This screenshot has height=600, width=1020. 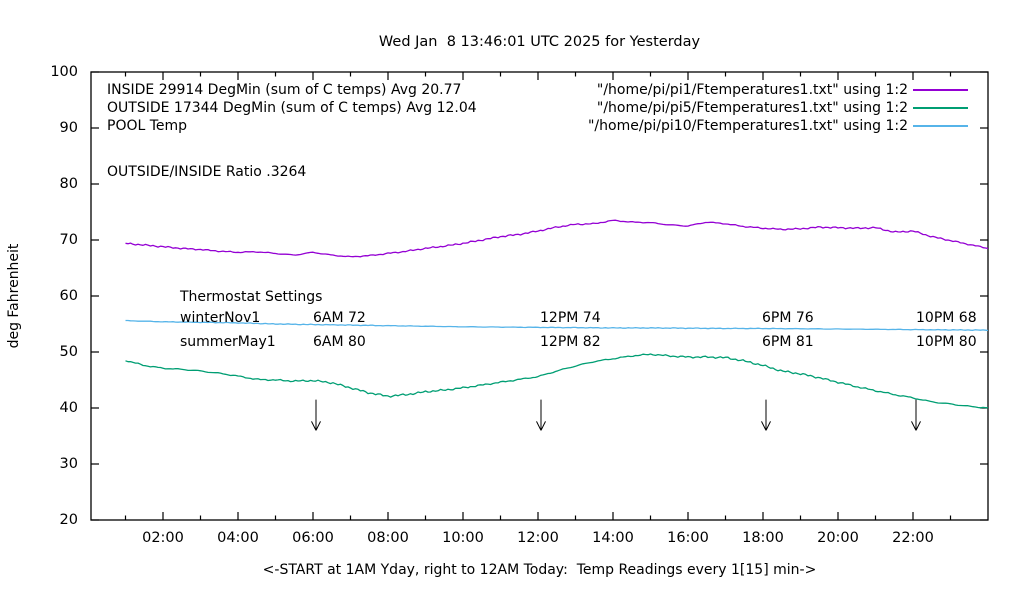 I want to click on x-tick-label-1400: 14:00, so click(x=613, y=538).